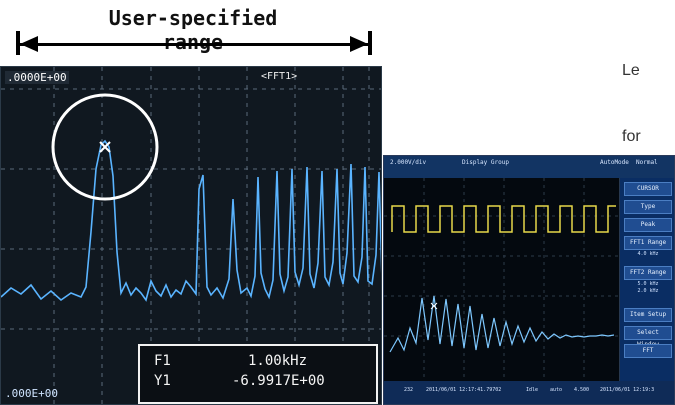 The width and height of the screenshot is (675, 405). What do you see at coordinates (31, 393) in the screenshot?
I see `fft-bottom-left-value: .000E+00` at bounding box center [31, 393].